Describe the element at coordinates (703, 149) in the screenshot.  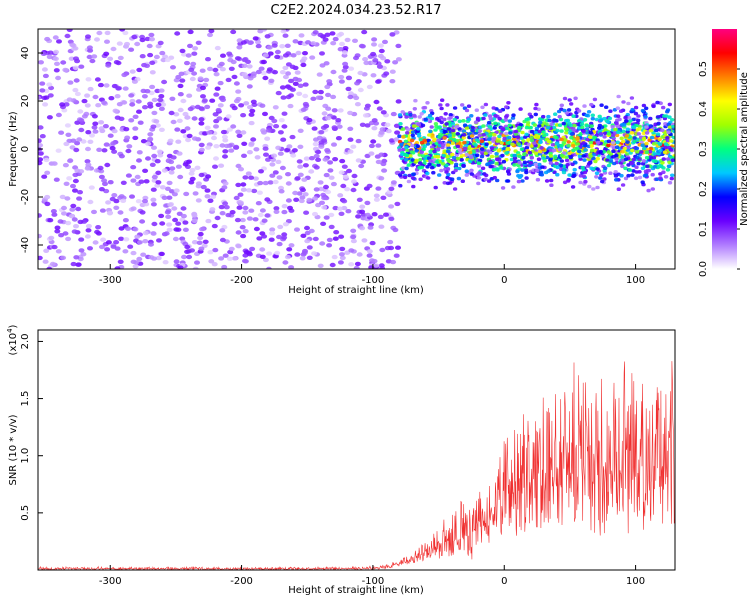
I see `colorbar-tick-label: 0.3` at that location.